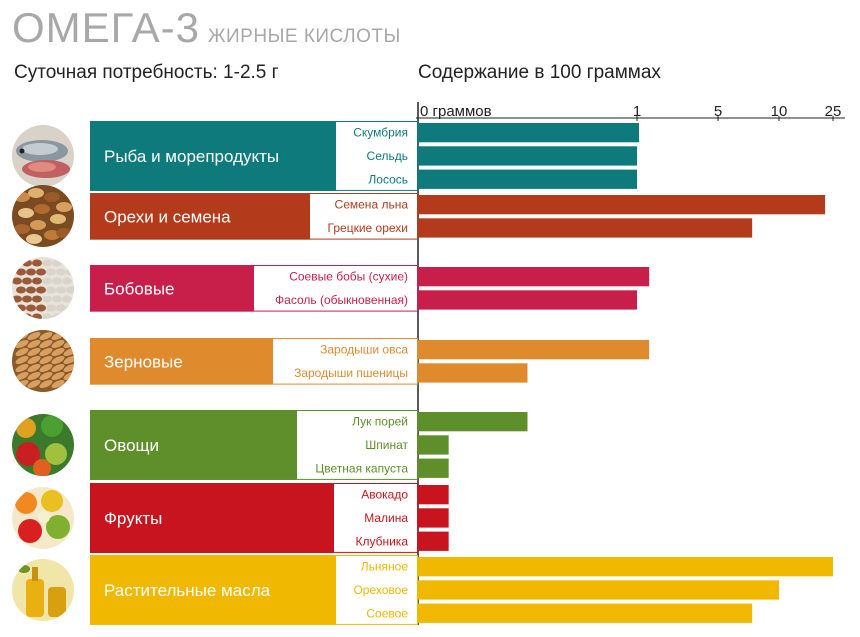  Describe the element at coordinates (387, 156) in the screenshot. I see `item-label: Сельдь` at that location.